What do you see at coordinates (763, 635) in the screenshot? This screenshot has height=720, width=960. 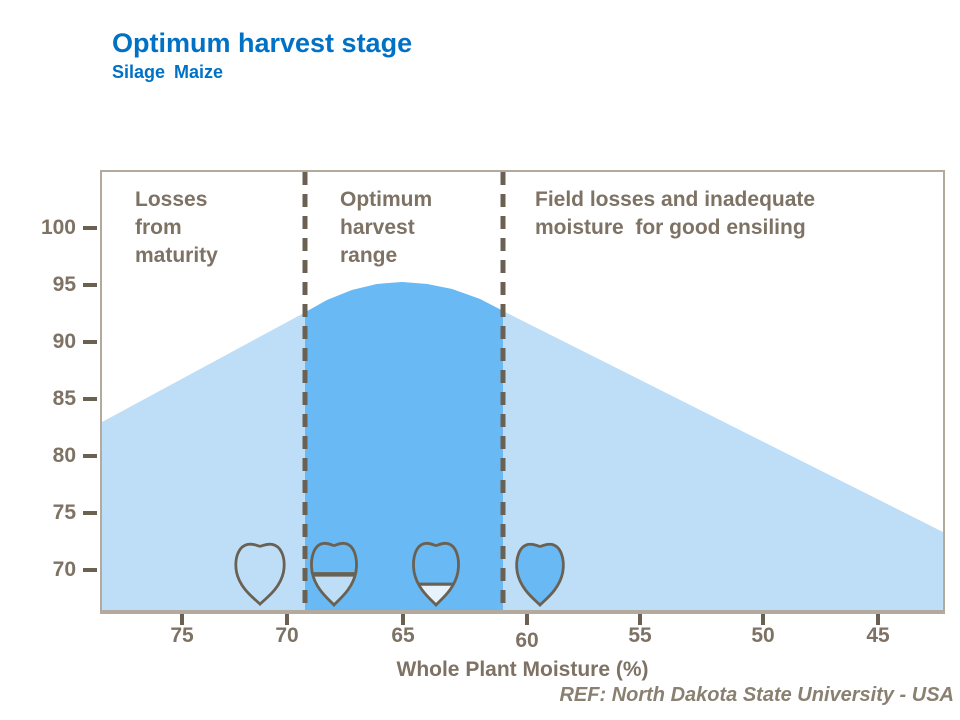 I see `x-tick-label: 50` at bounding box center [763, 635].